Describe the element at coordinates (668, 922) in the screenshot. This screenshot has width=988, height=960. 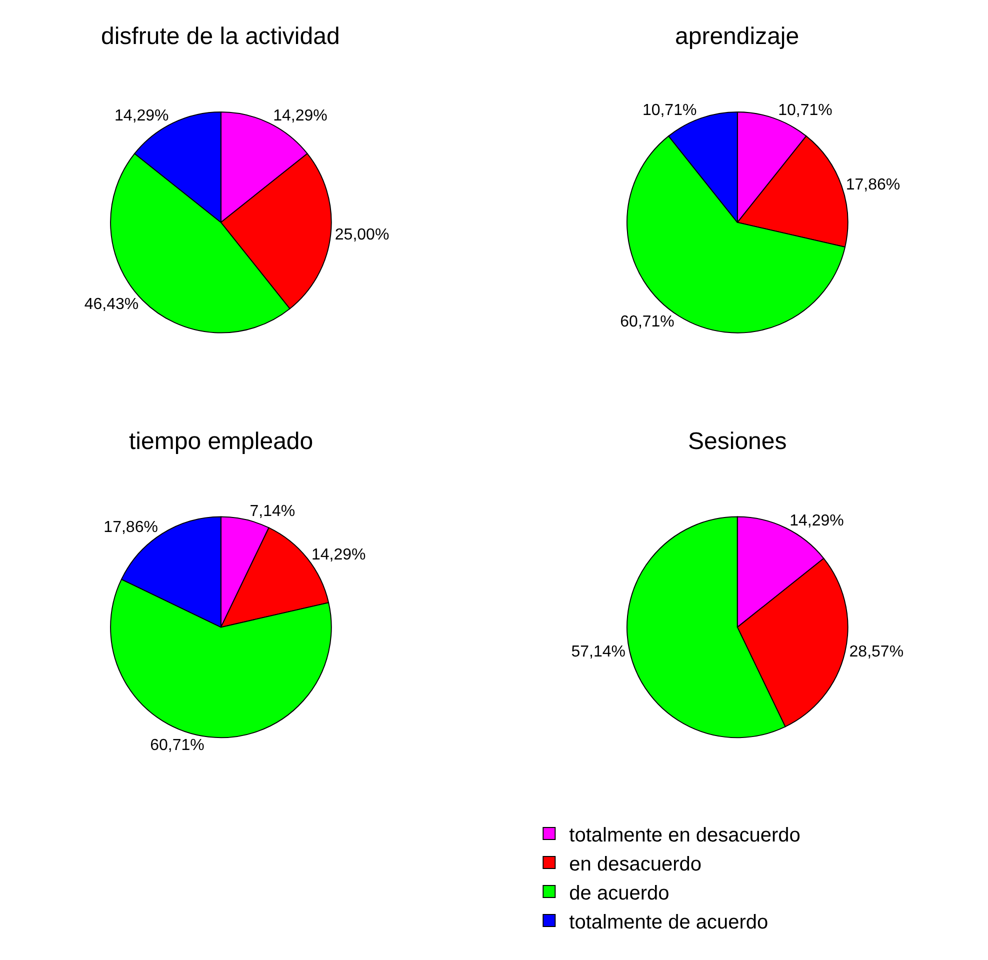
I see `legend-label: totalmente de acuerdo` at that location.